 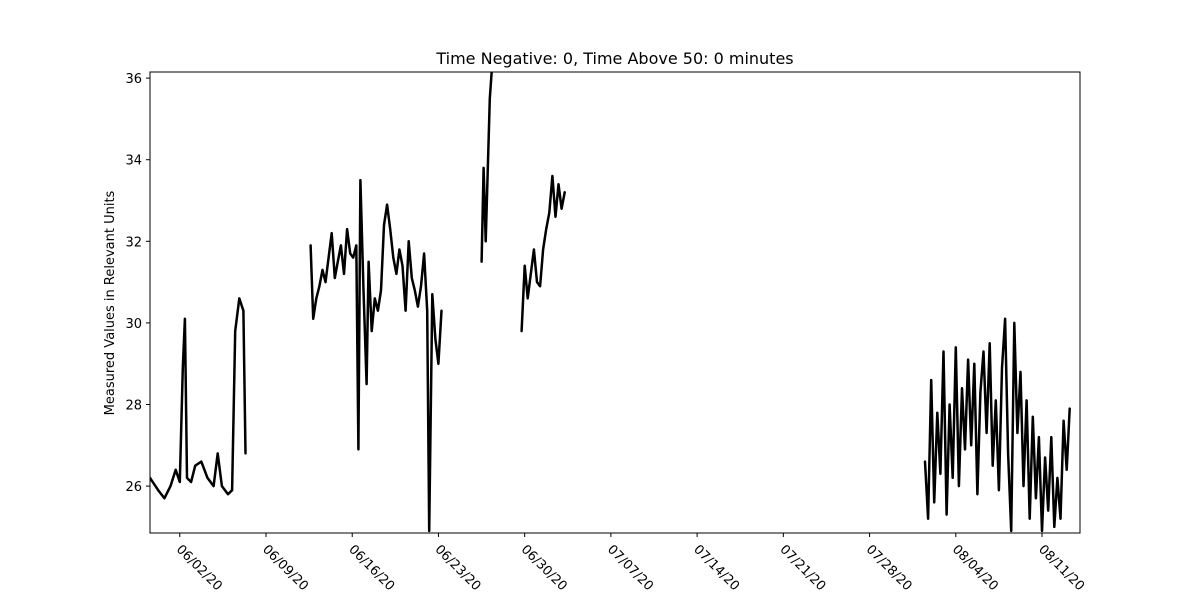 I want to click on y-tick-label: 32, so click(x=133, y=242).